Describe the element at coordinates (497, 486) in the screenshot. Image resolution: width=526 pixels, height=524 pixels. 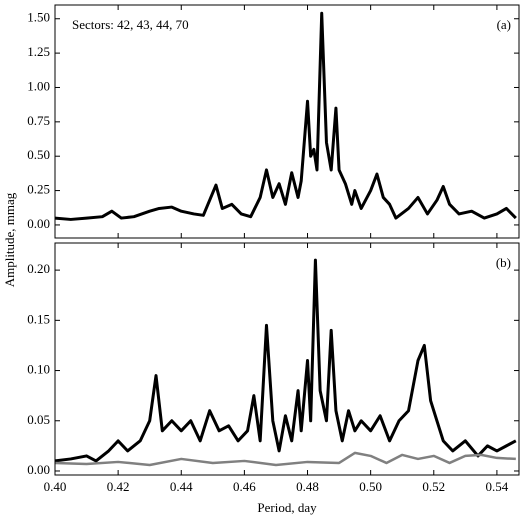
I see `x-tick-label: 0.54` at that location.